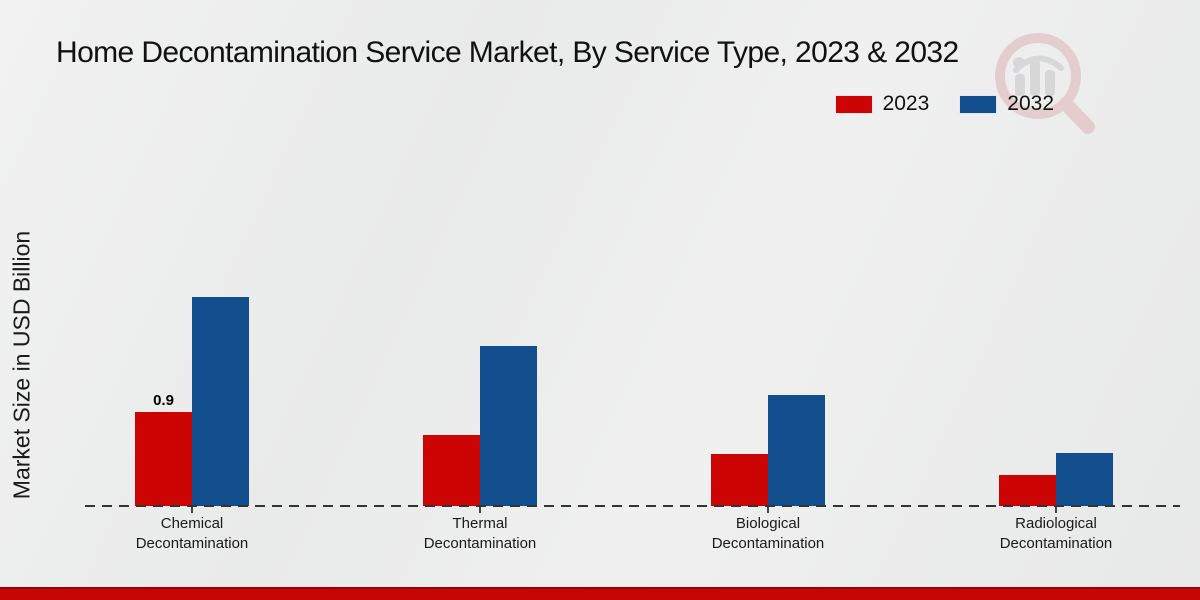 The image size is (1200, 600). What do you see at coordinates (1084, 479) in the screenshot?
I see `bar-2032-radiological-decontamination` at bounding box center [1084, 479].